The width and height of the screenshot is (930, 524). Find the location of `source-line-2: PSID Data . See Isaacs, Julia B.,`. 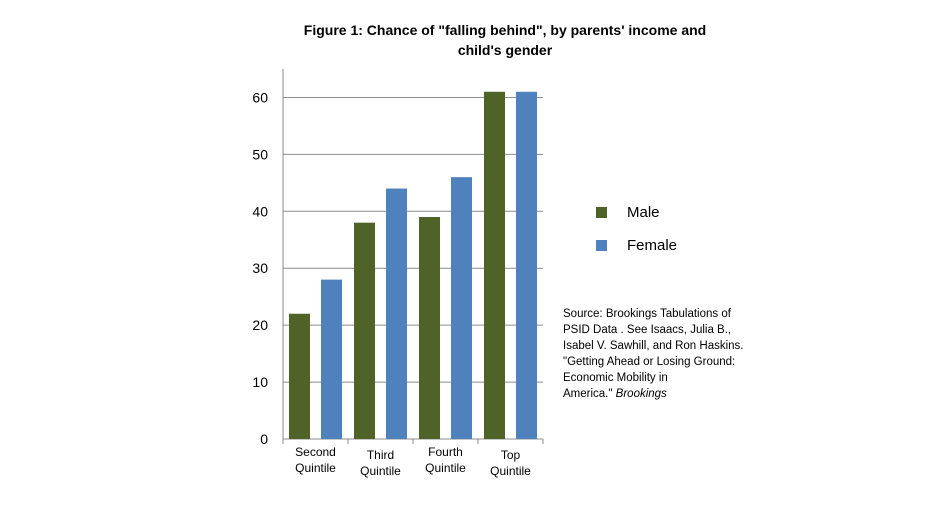

source-line-2: PSID Data . See Isaacs, Julia B., is located at coordinates (647, 330).